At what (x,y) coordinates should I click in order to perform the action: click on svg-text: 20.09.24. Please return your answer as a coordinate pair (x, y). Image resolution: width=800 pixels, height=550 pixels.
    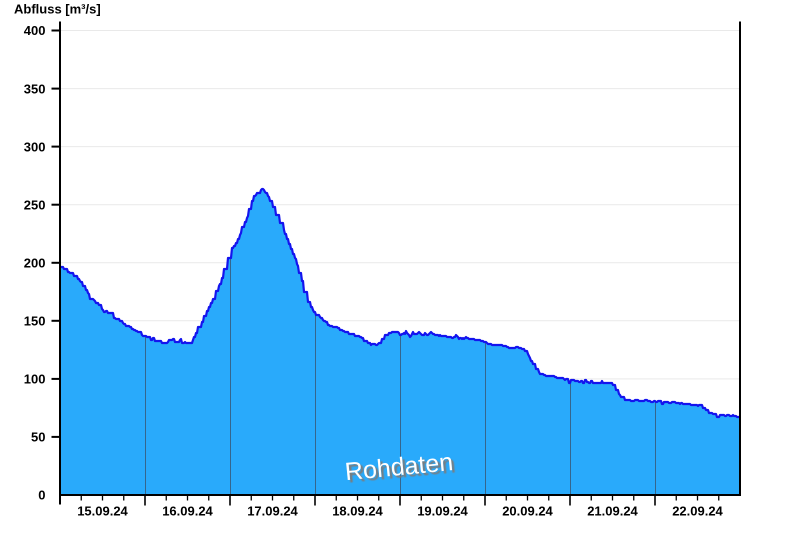
    Looking at the image, I should click on (527, 510).